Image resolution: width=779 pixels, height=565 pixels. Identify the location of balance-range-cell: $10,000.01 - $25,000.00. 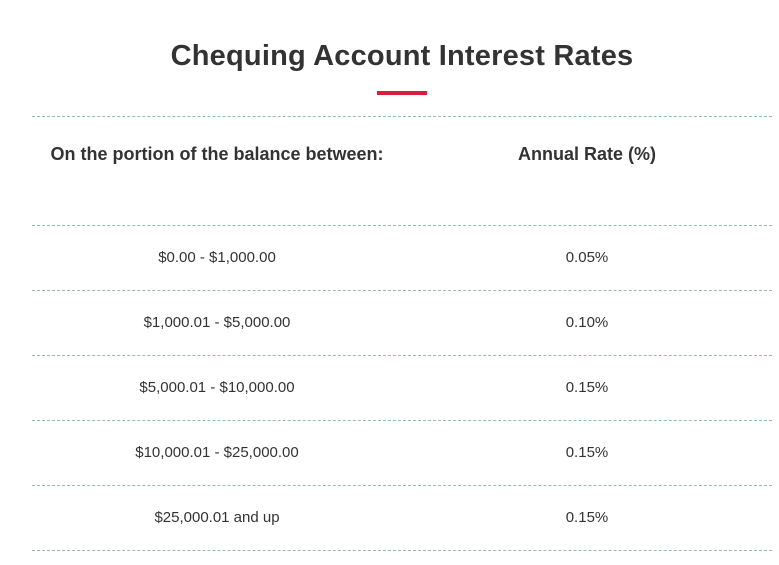
(217, 452).